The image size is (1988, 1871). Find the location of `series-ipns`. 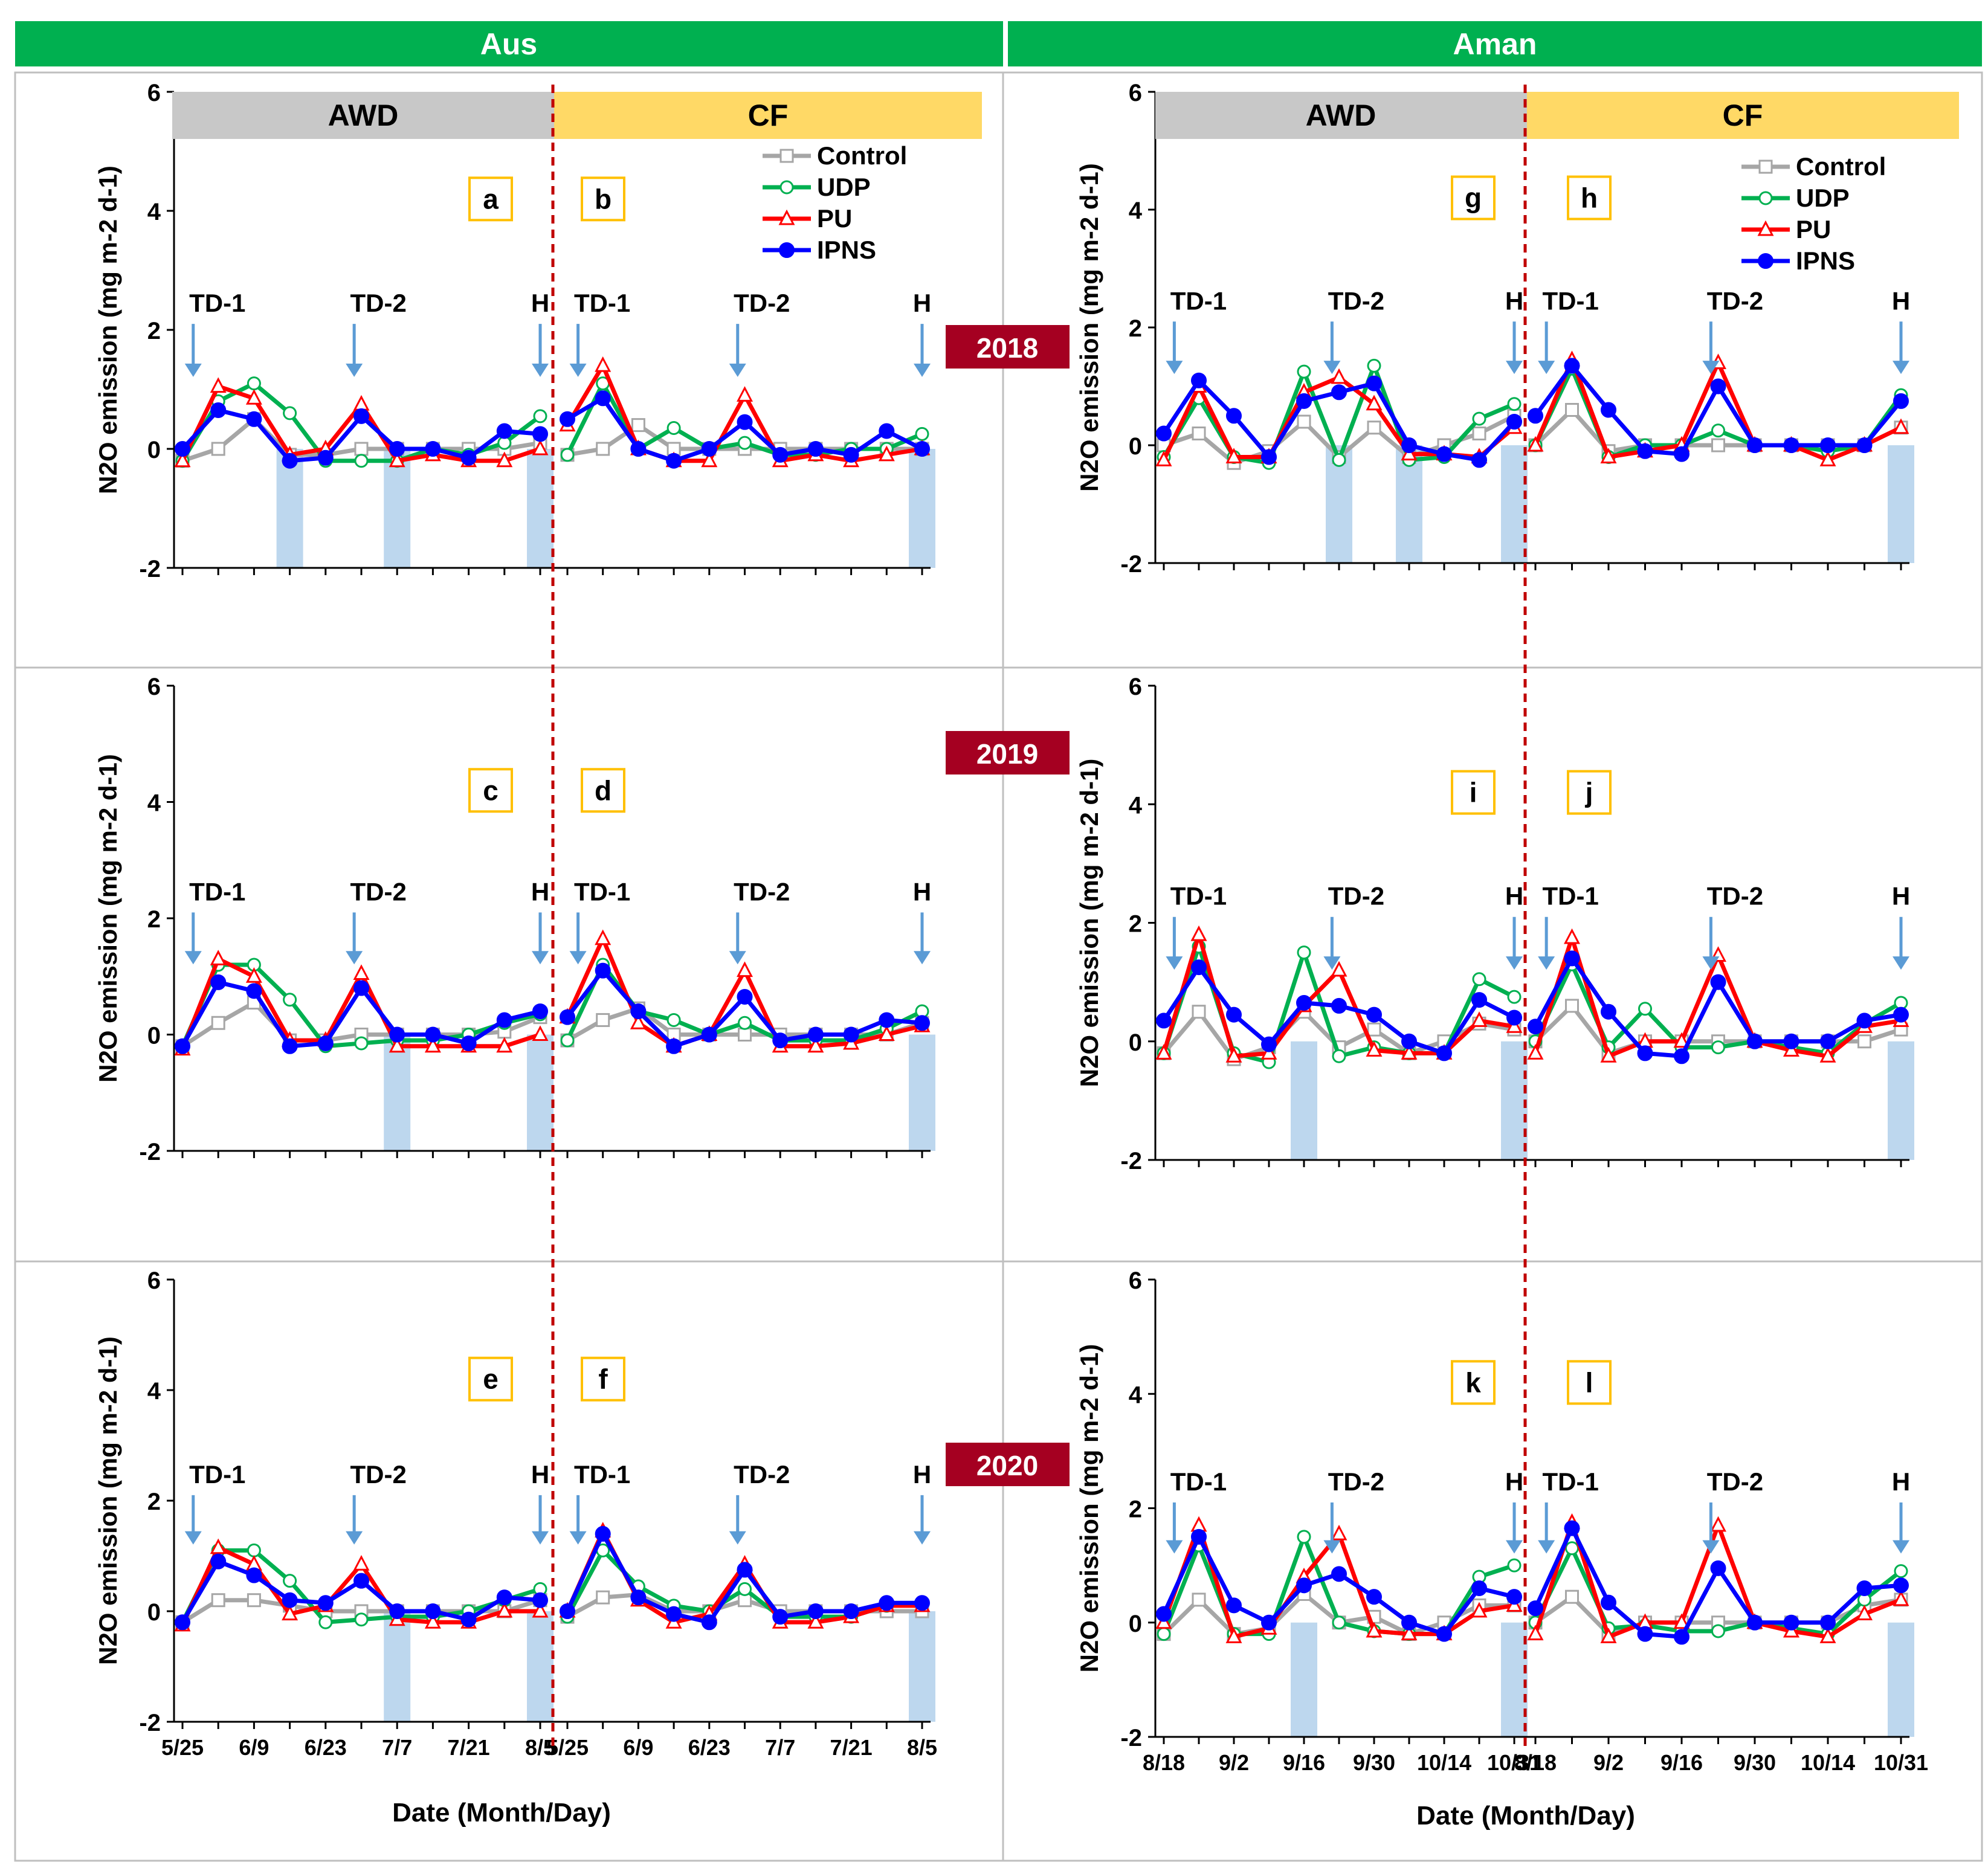

series-ipns is located at coordinates (1532, 1582).